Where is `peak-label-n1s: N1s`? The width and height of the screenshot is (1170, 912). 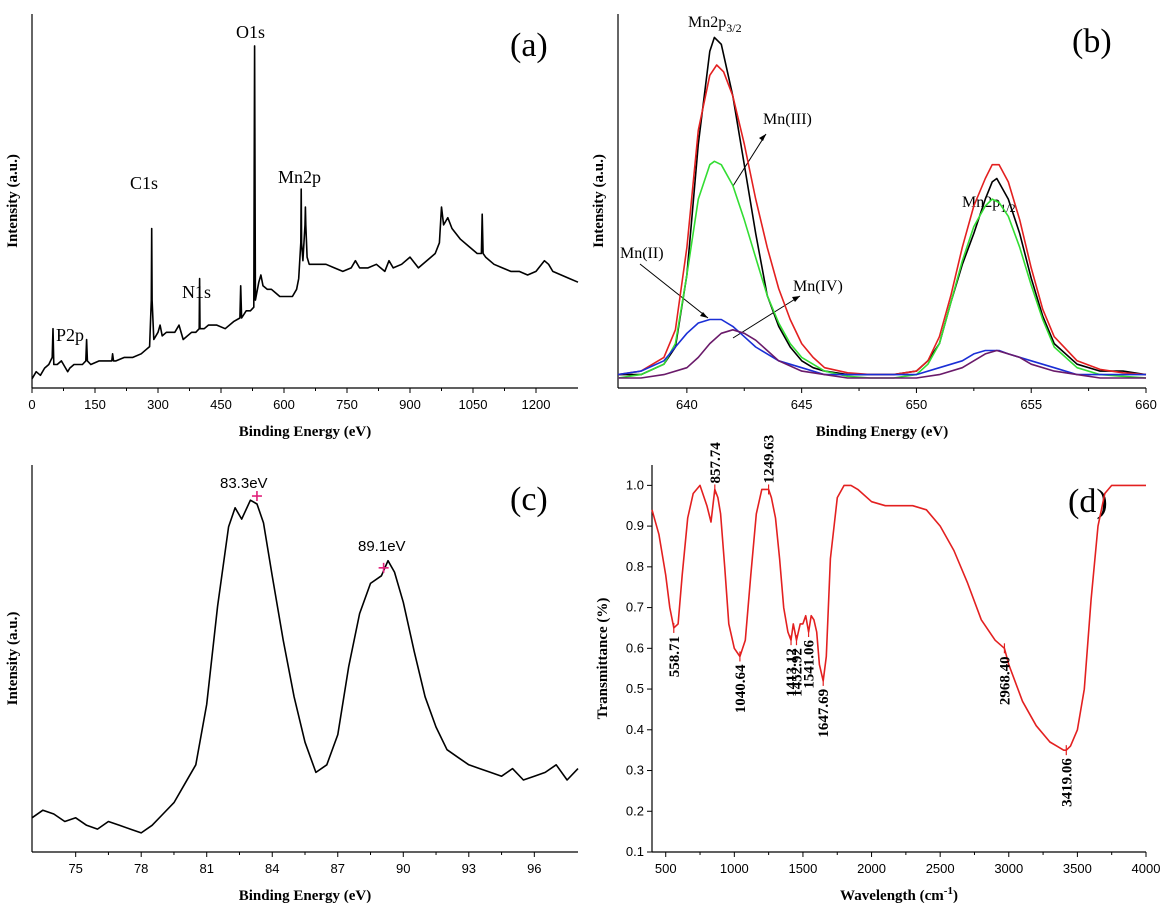 peak-label-n1s: N1s is located at coordinates (196, 292).